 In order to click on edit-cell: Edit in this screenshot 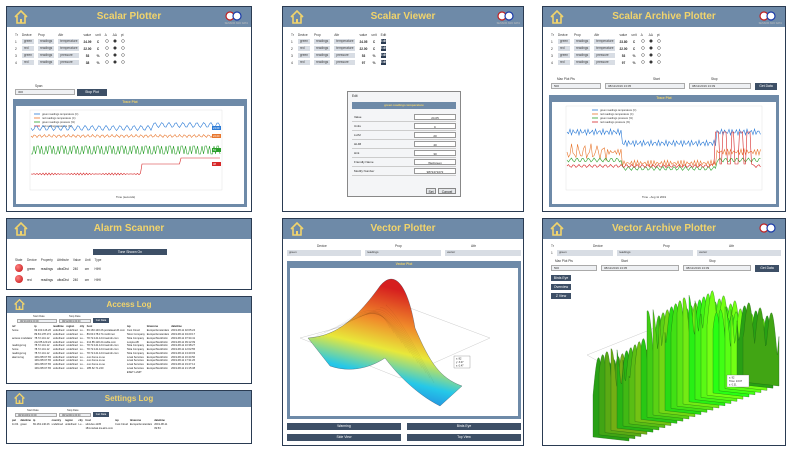, I will do `click(384, 48)`.